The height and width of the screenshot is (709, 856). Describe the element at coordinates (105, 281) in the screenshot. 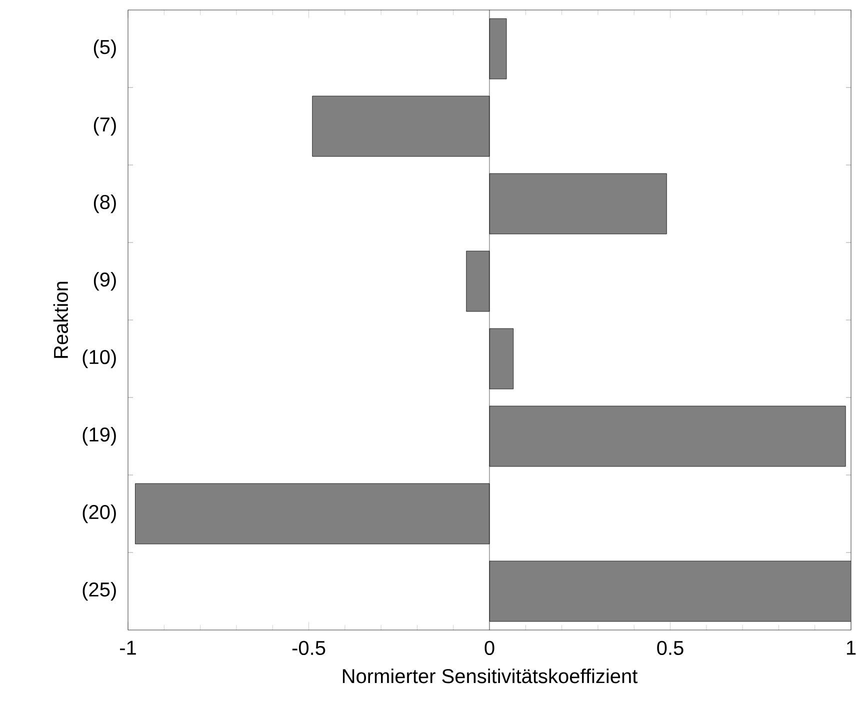

I see `y-tick-label: (9)` at that location.